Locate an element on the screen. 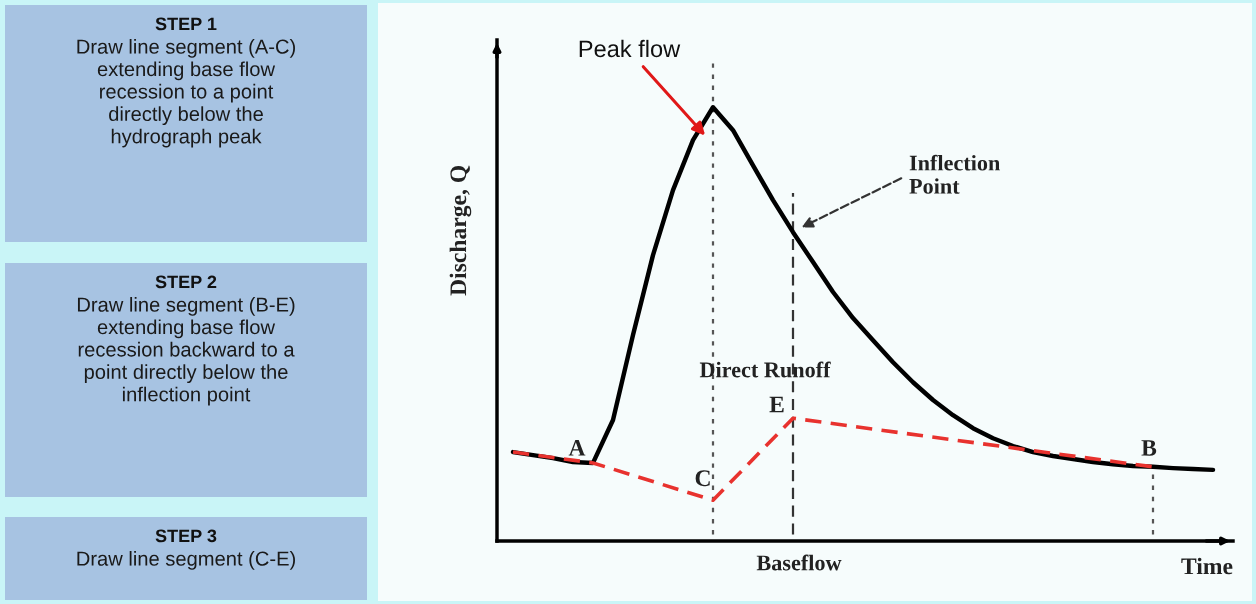 The image size is (1256, 604). text: Baseflow is located at coordinates (799, 562).